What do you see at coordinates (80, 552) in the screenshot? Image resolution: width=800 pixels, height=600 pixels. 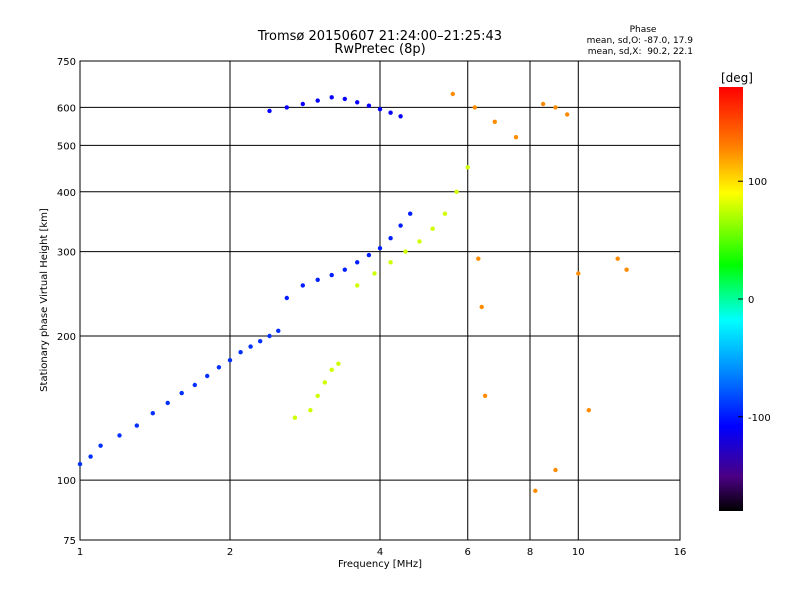 I see `x-tick-label: 1` at bounding box center [80, 552].